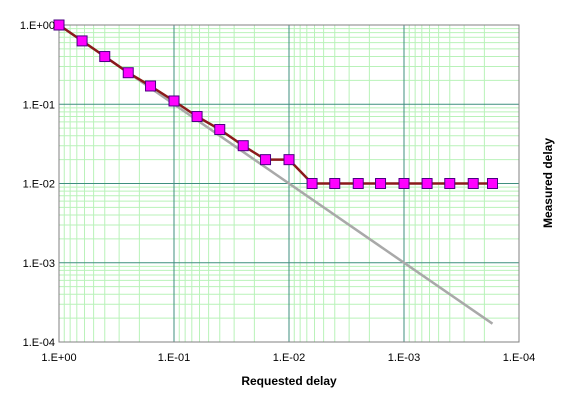  Describe the element at coordinates (519, 358) in the screenshot. I see `x-tick-label: 1.E-04` at that location.